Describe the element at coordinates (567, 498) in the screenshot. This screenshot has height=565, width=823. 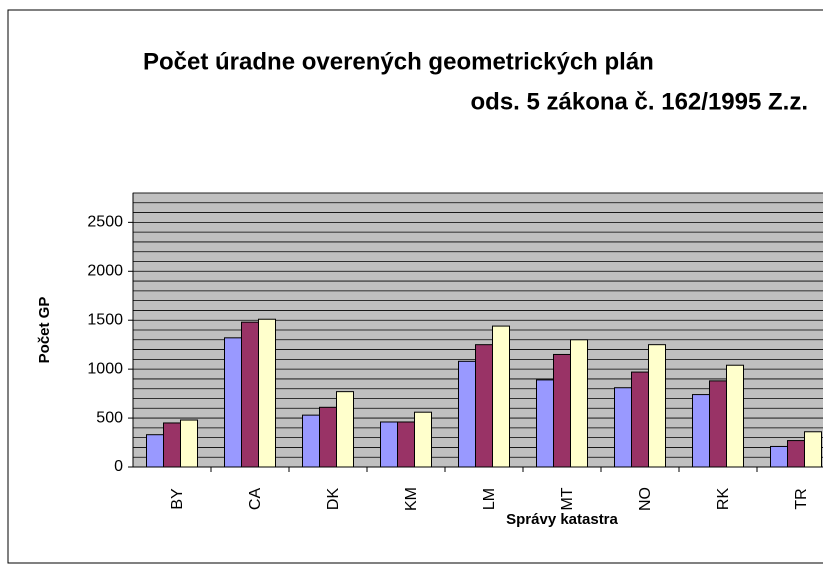
I see `x-tick-label: MT` at that location.